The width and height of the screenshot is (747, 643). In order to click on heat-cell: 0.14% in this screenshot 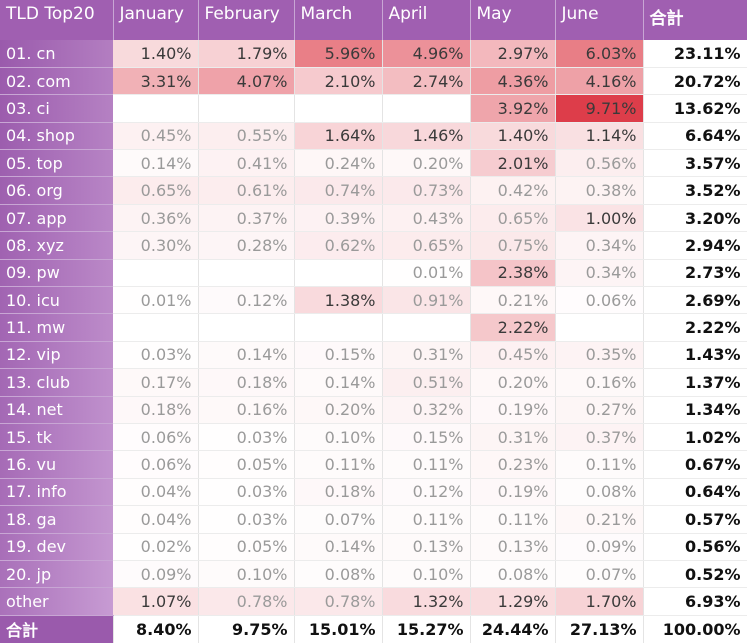, I will do `click(246, 355)`.